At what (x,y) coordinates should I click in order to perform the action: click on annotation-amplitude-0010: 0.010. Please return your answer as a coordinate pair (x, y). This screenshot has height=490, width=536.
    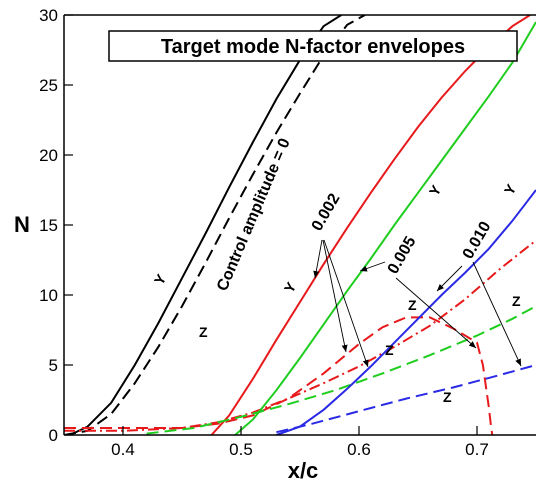
    Looking at the image, I should click on (477, 240).